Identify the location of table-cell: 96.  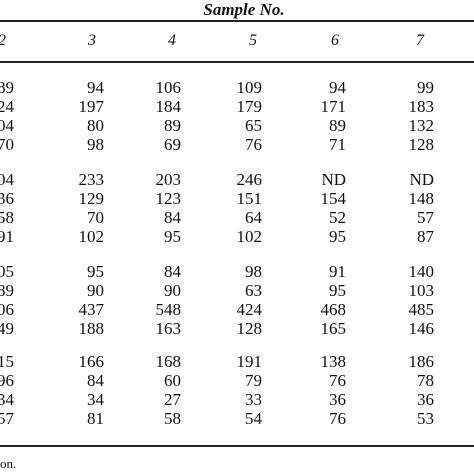
(7, 380).